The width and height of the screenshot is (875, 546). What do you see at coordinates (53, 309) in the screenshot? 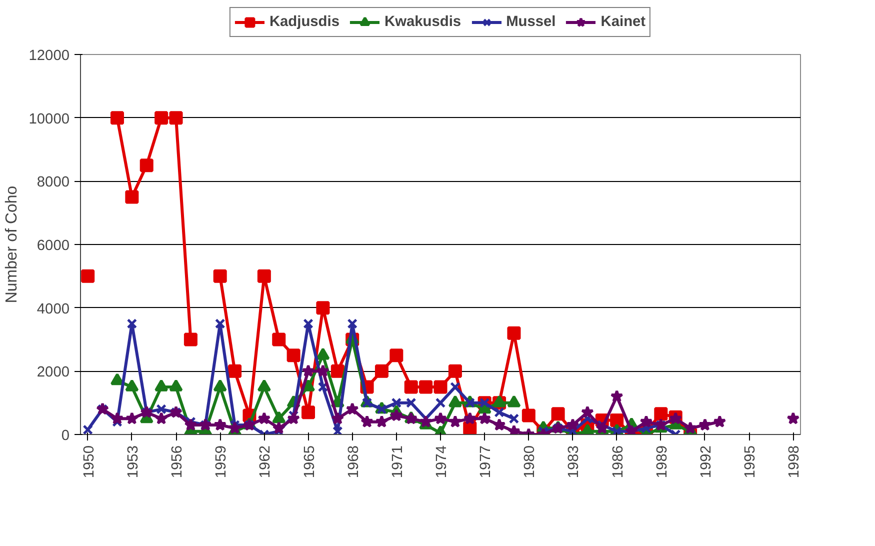
I see `y-tick-label: 4000` at bounding box center [53, 309].